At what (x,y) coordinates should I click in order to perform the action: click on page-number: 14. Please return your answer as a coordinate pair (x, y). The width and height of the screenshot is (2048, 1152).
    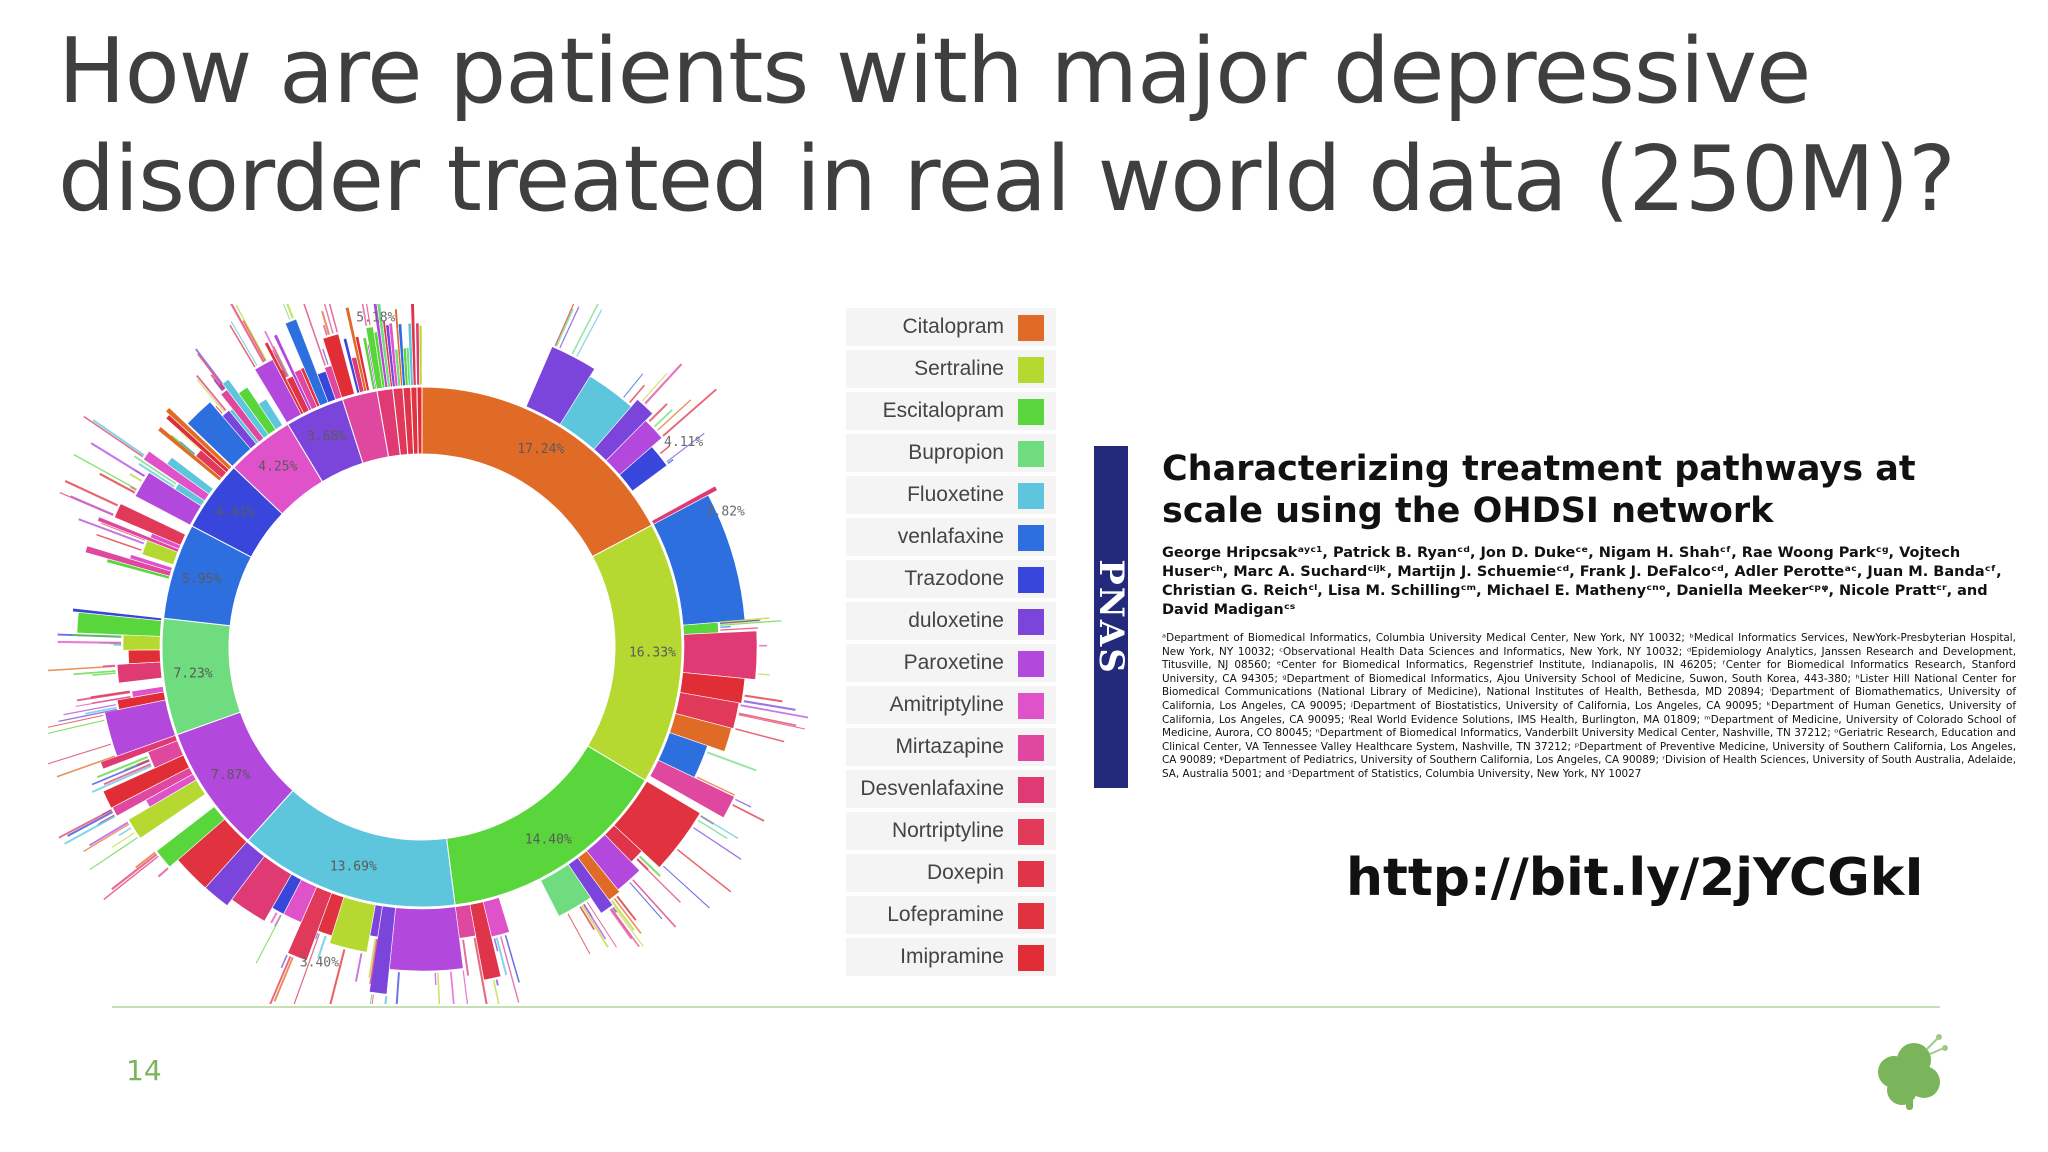
    Looking at the image, I should click on (144, 1070).